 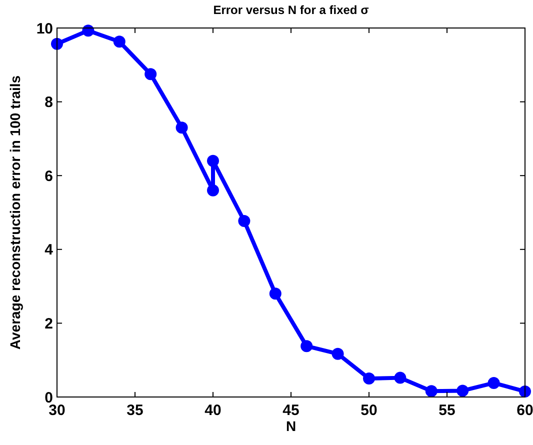 What do you see at coordinates (44, 29) in the screenshot?
I see `y-tick-label: 10` at bounding box center [44, 29].